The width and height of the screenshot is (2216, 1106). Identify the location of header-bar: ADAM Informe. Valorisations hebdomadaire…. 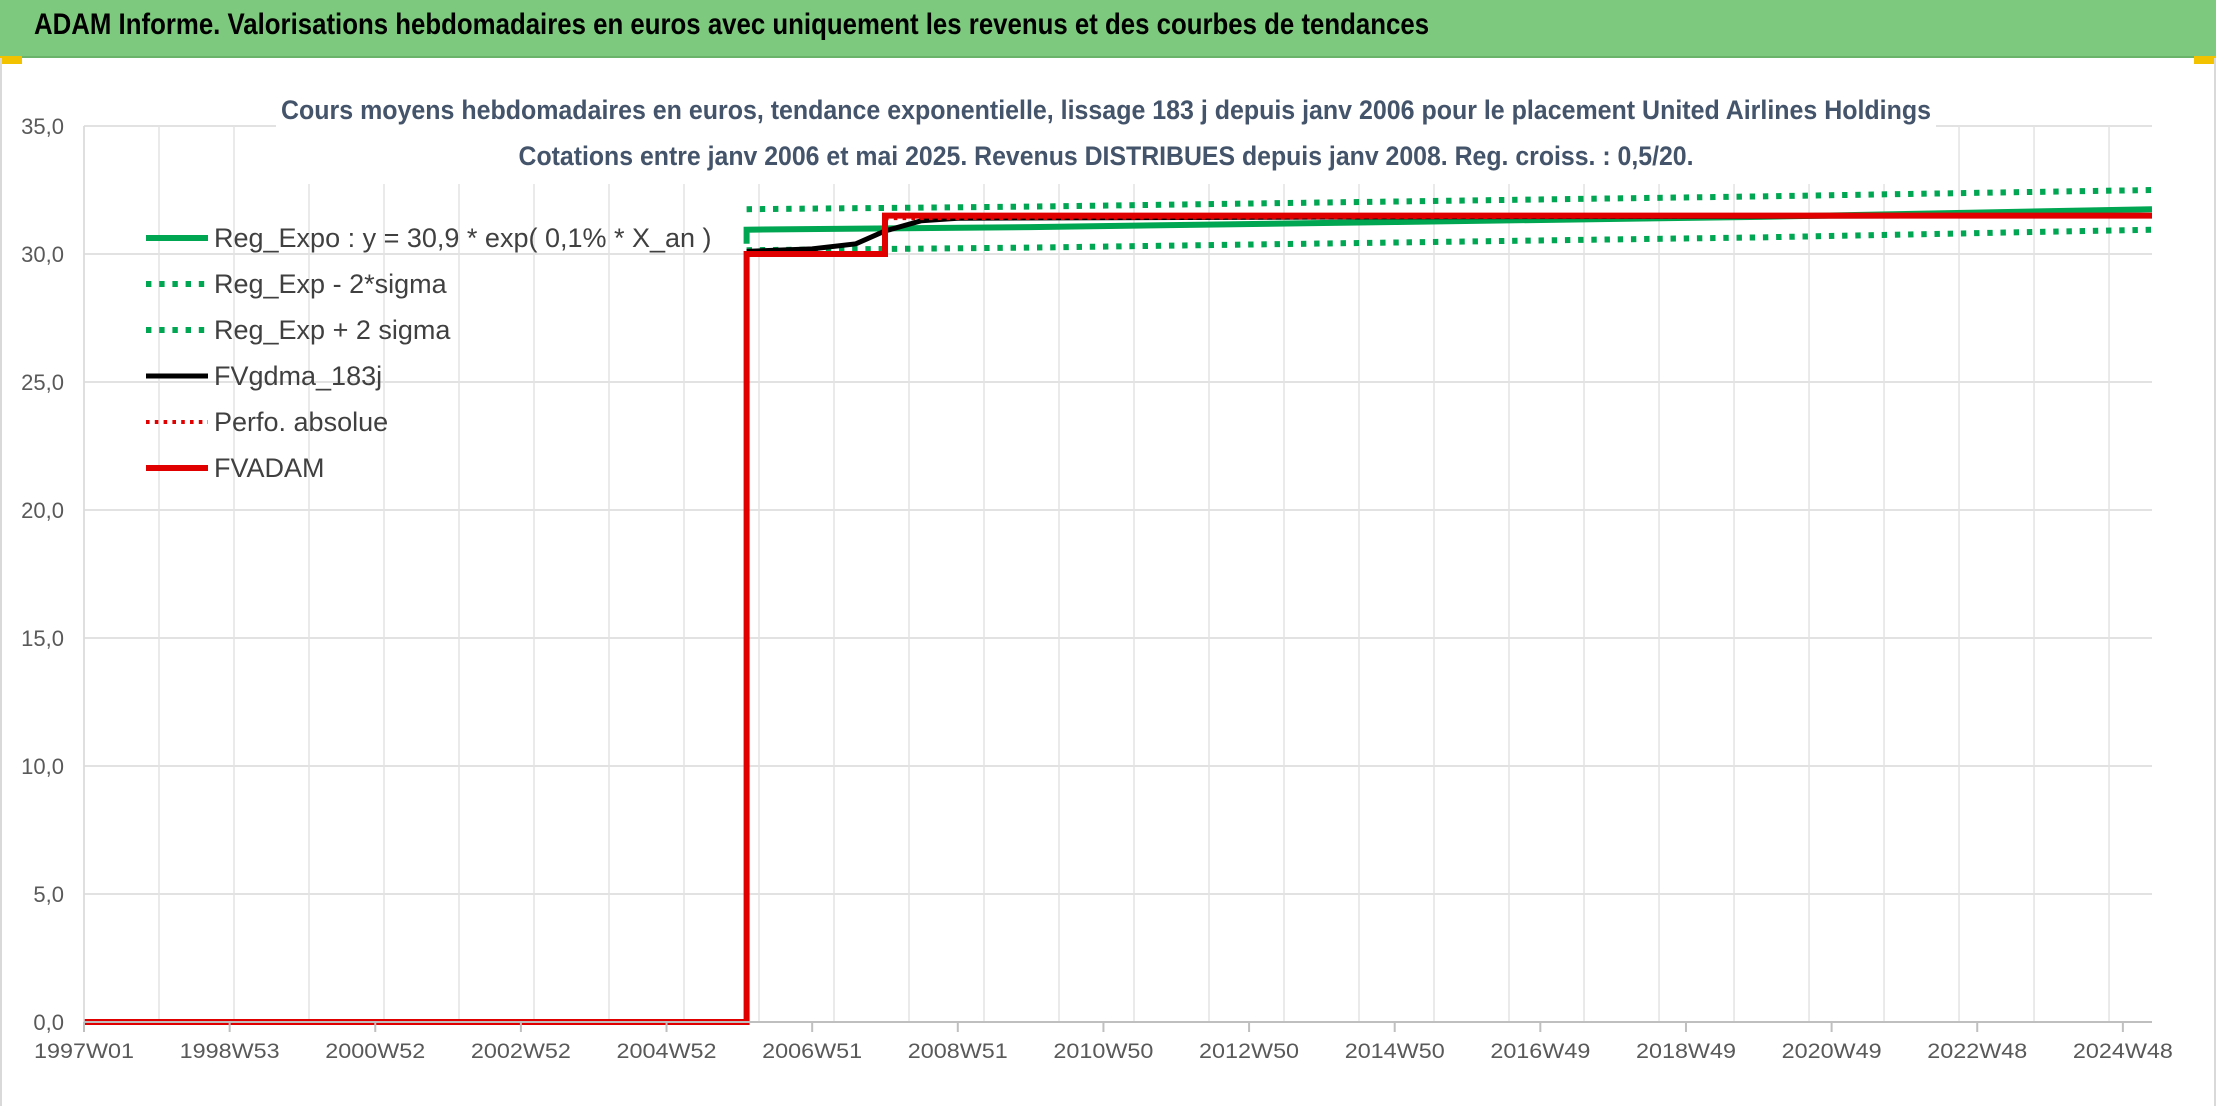
(1108, 29).